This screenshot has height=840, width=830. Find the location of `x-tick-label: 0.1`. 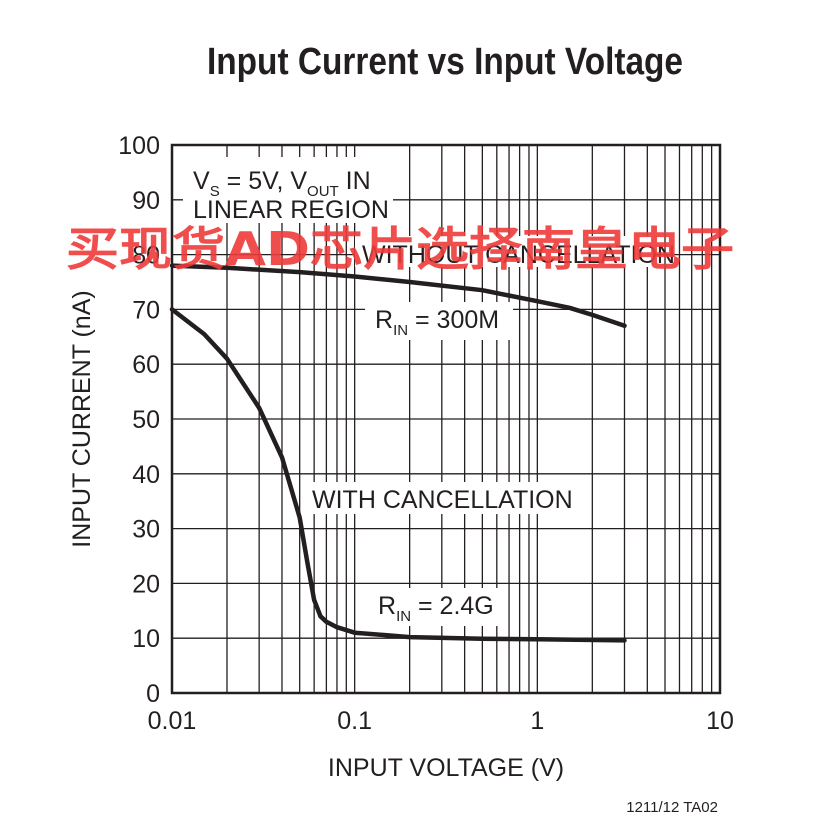

x-tick-label: 0.1 is located at coordinates (354, 721).